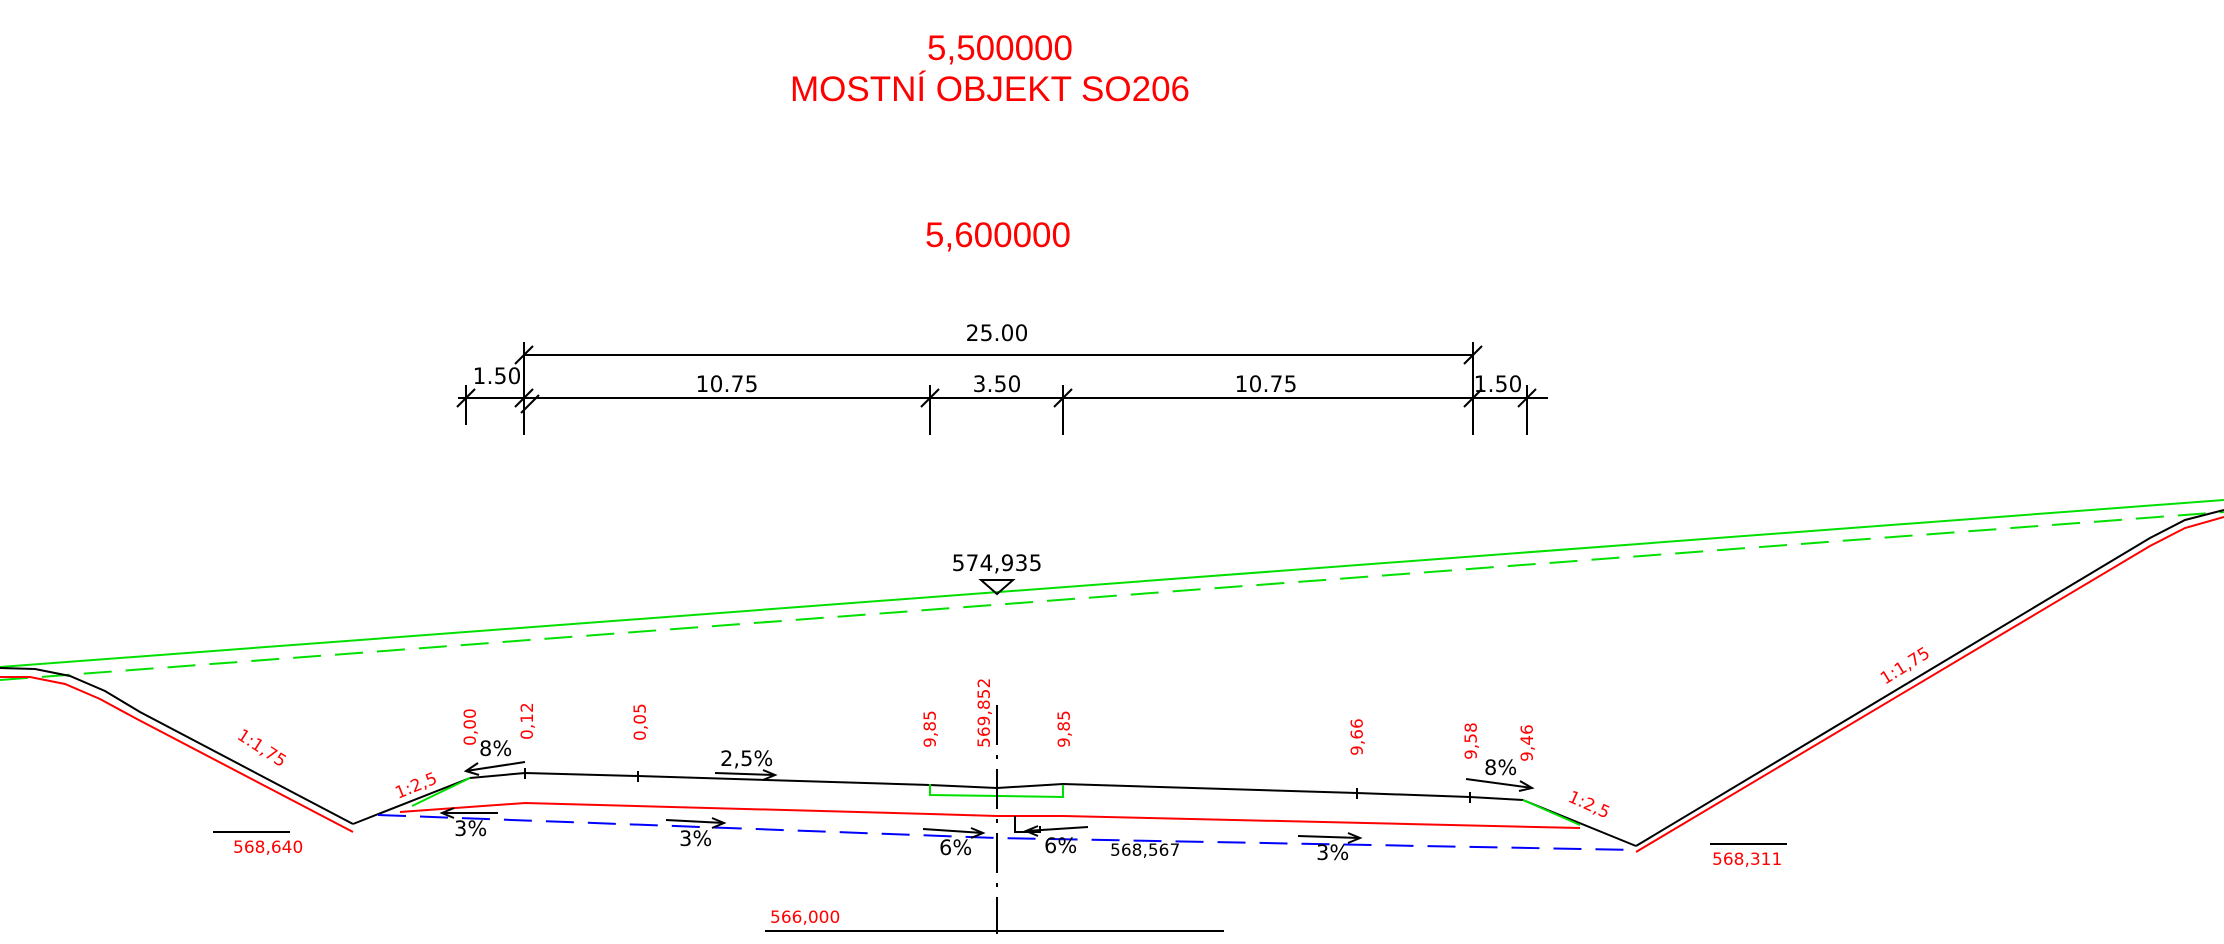 This screenshot has width=2224, height=944. What do you see at coordinates (997, 587) in the screenshot?
I see `level-marker-icon` at bounding box center [997, 587].